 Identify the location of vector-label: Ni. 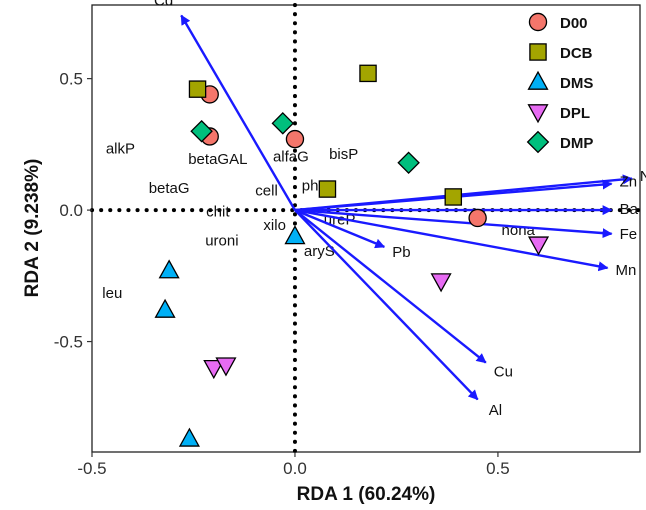
(643, 176).